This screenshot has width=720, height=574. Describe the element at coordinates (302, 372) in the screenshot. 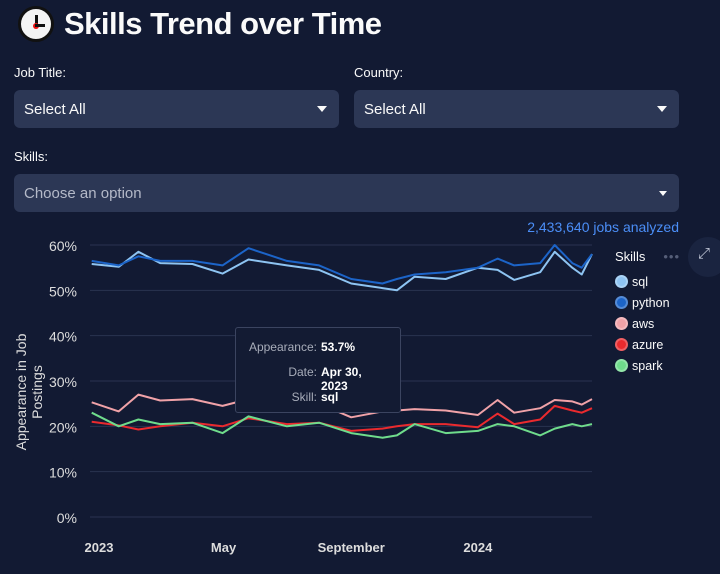

I see `tooltip-date-label: Date:` at that location.